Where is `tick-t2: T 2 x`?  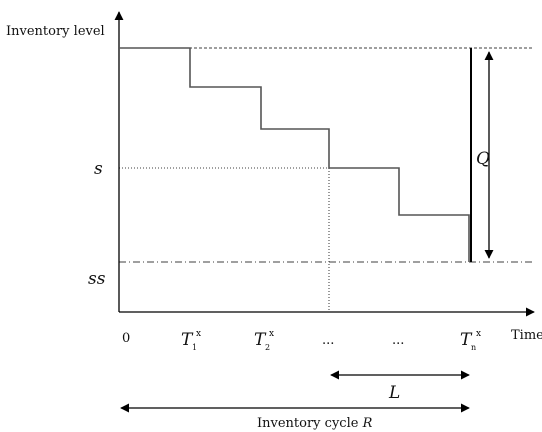
tick-t2: T 2 x is located at coordinates (264, 340).